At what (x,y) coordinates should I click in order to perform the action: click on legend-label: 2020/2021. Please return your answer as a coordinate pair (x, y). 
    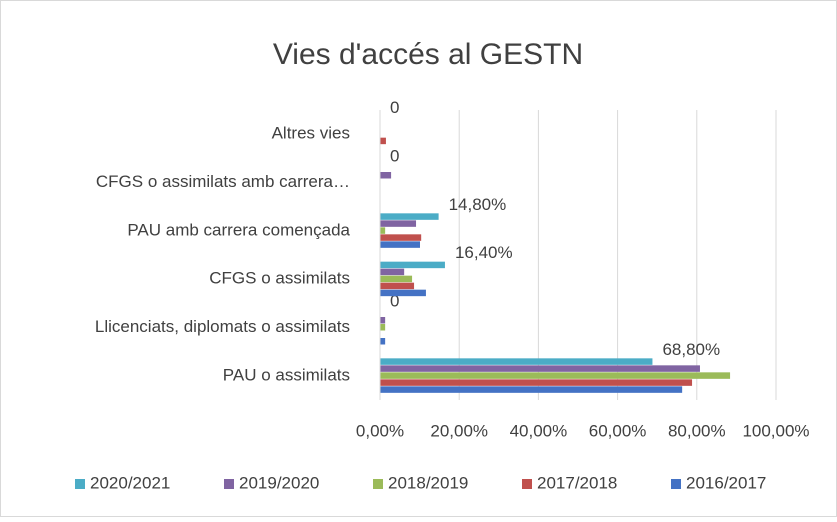
    Looking at the image, I should click on (130, 482).